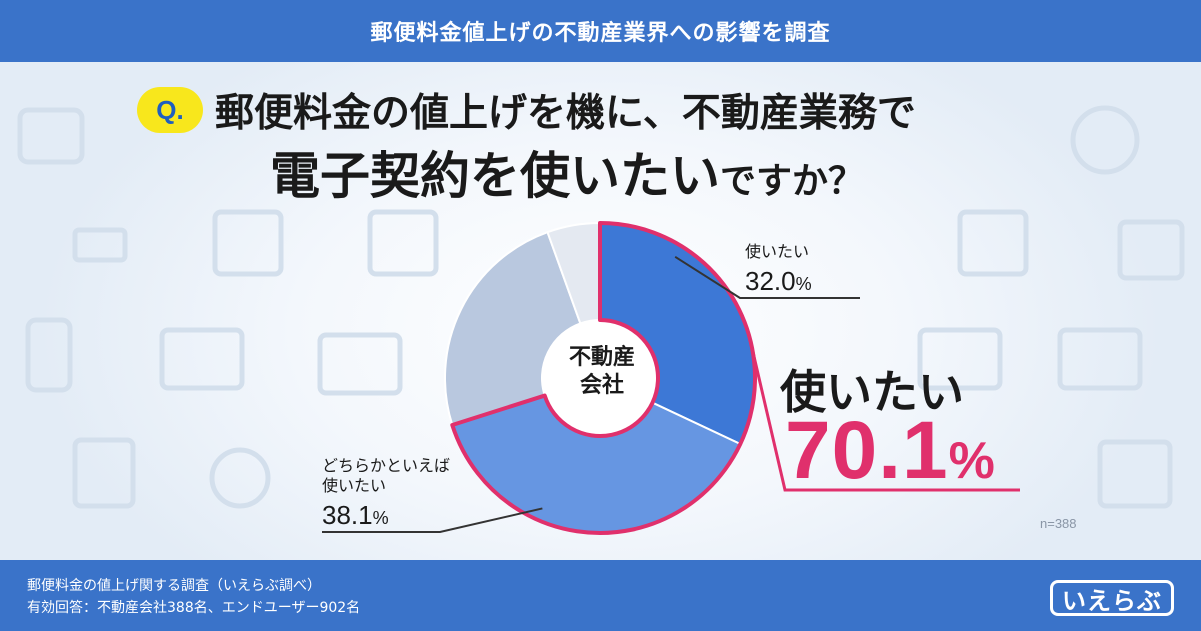 The height and width of the screenshot is (631, 1201). What do you see at coordinates (1100, 359) in the screenshot?
I see `video-icon` at bounding box center [1100, 359].